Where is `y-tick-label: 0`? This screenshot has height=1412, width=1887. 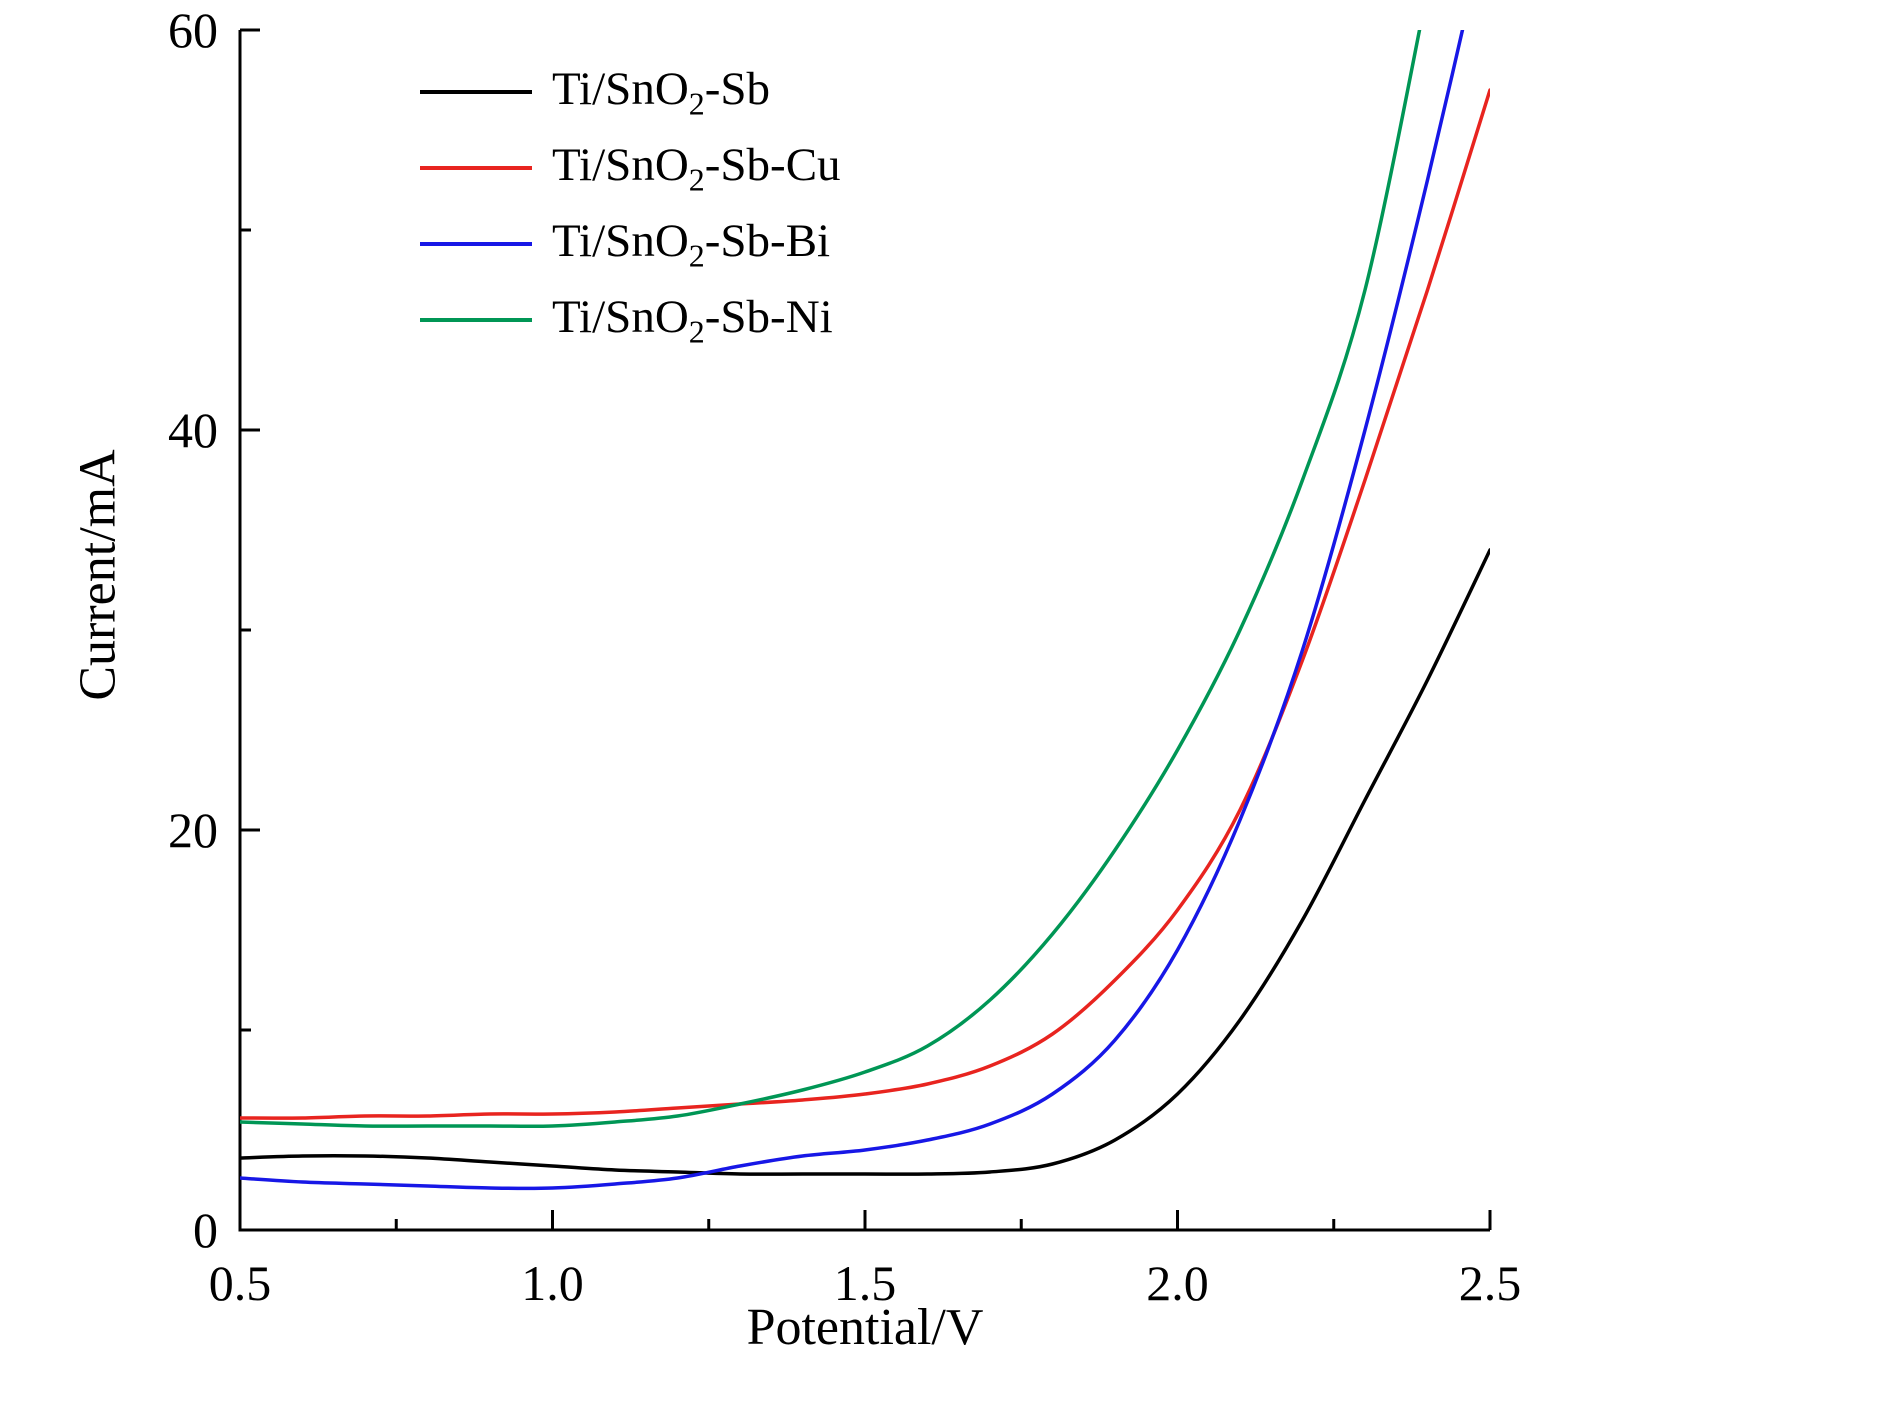
y-tick-label: 0 is located at coordinates (205, 1230).